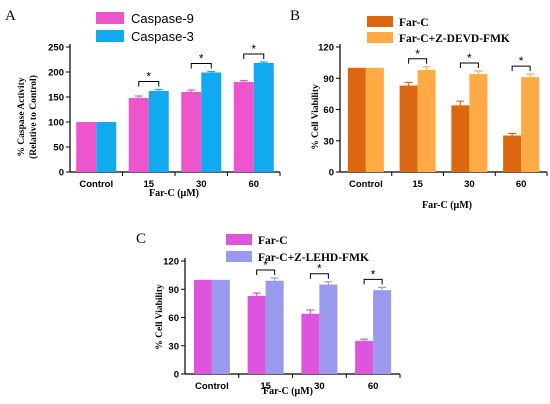  I want to click on panel-b-xtick-label: 30, so click(469, 184).